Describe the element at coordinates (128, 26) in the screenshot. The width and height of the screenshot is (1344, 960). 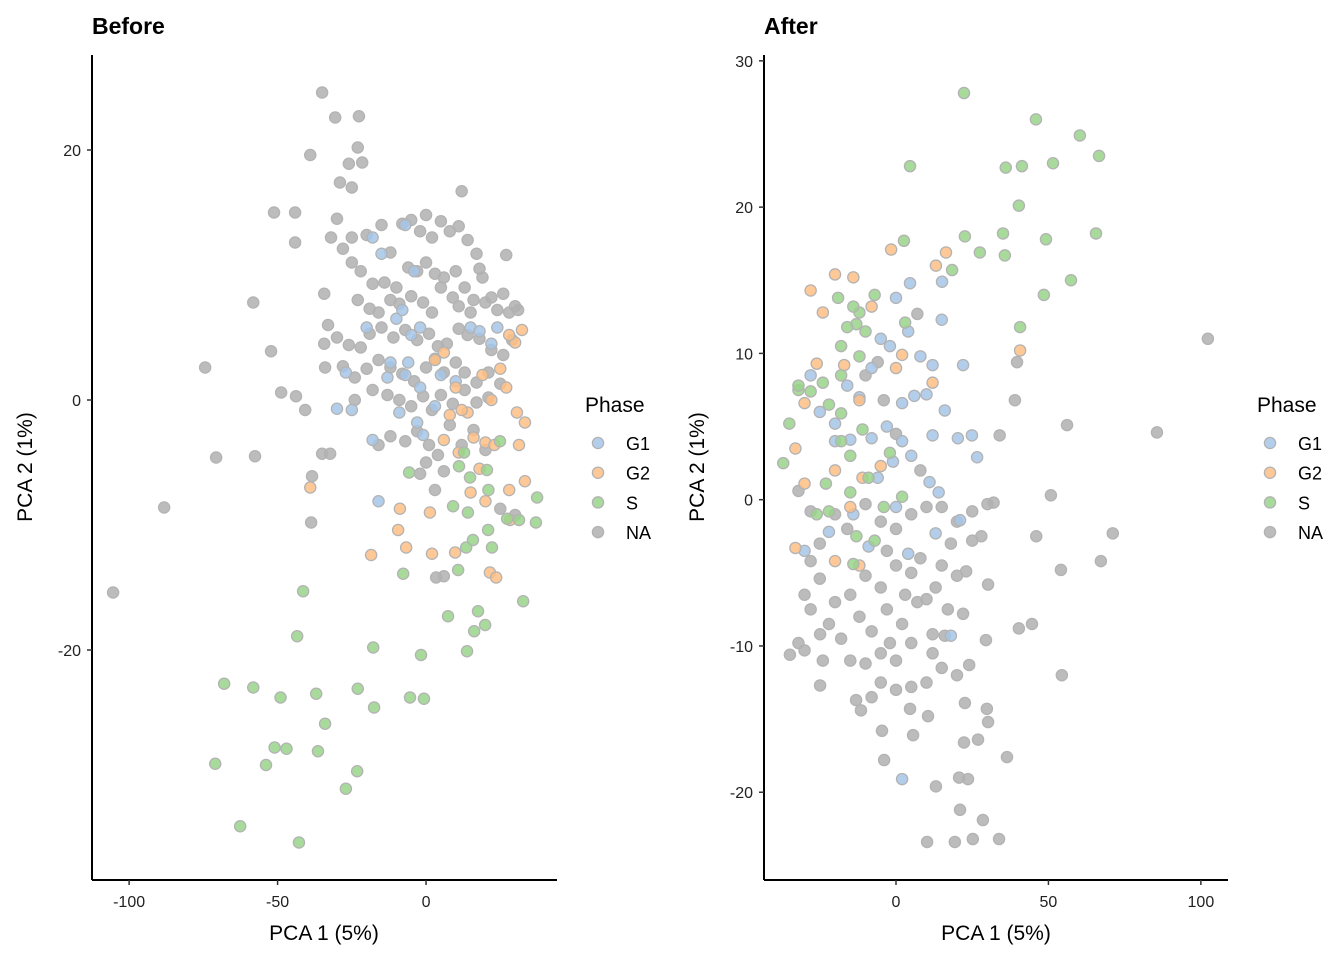
I see `panel-title: Before` at that location.